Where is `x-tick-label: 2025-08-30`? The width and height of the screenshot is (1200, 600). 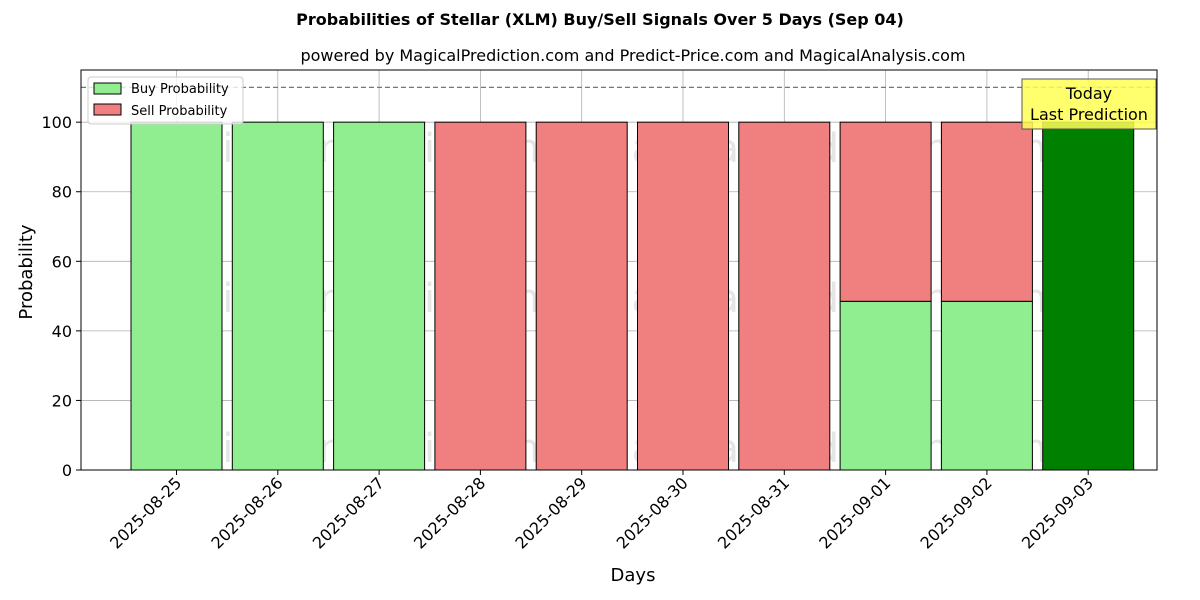
x-tick-label: 2025-08-30 is located at coordinates (652, 512).